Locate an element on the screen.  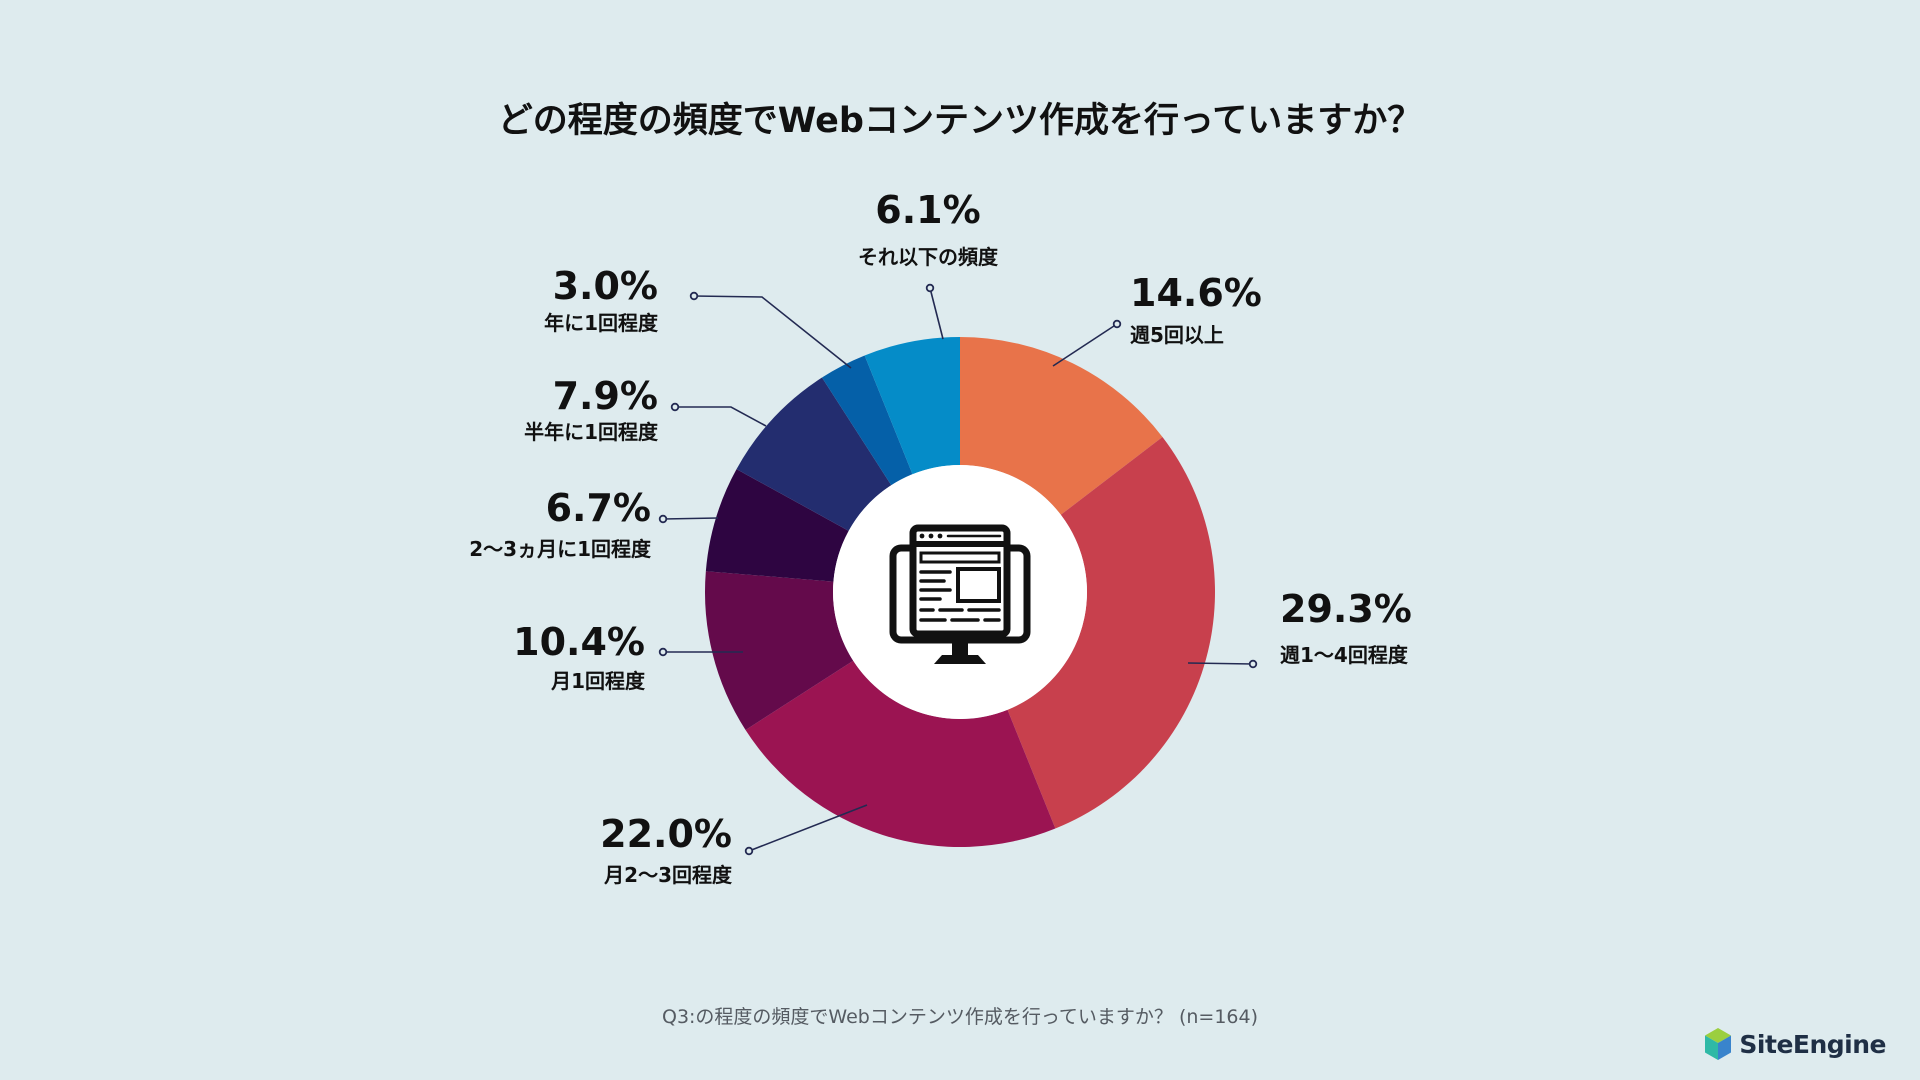
slice-7-segment is located at coordinates (912, 406).